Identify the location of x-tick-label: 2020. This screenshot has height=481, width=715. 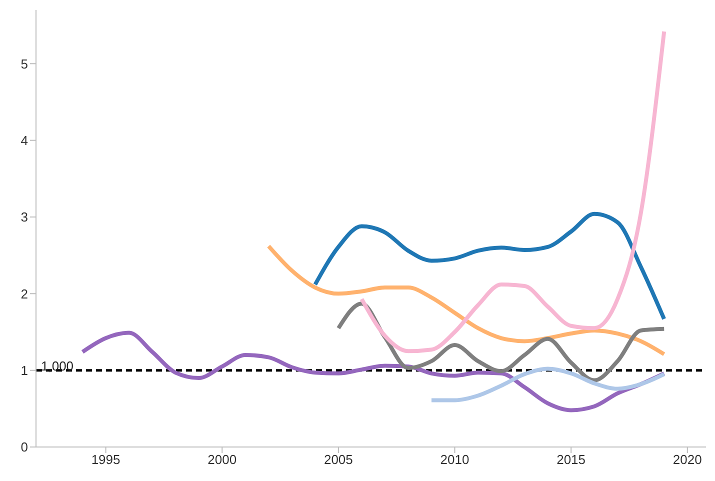
(687, 460).